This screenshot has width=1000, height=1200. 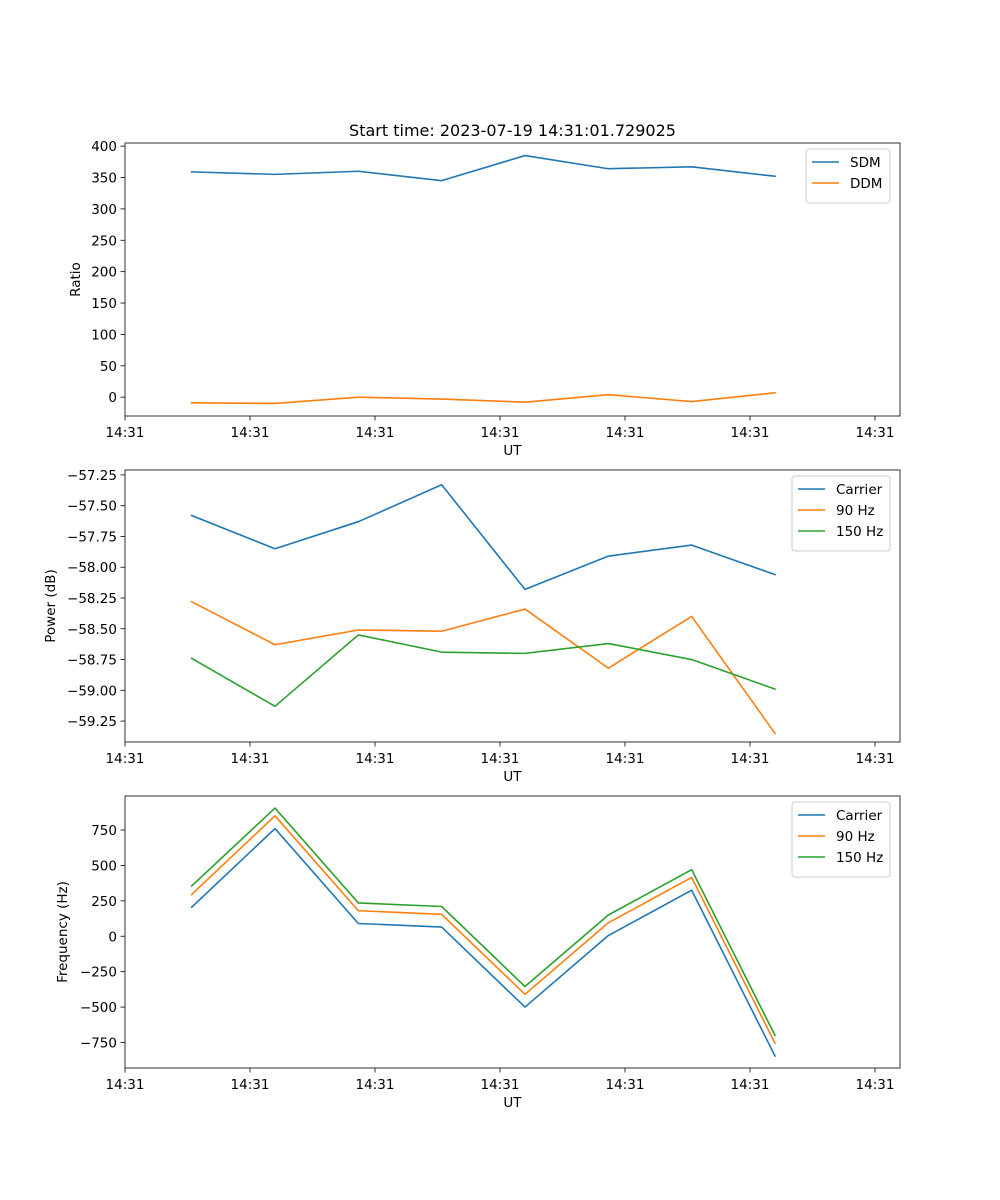 I want to click on y-tick-label: 300, so click(x=104, y=210).